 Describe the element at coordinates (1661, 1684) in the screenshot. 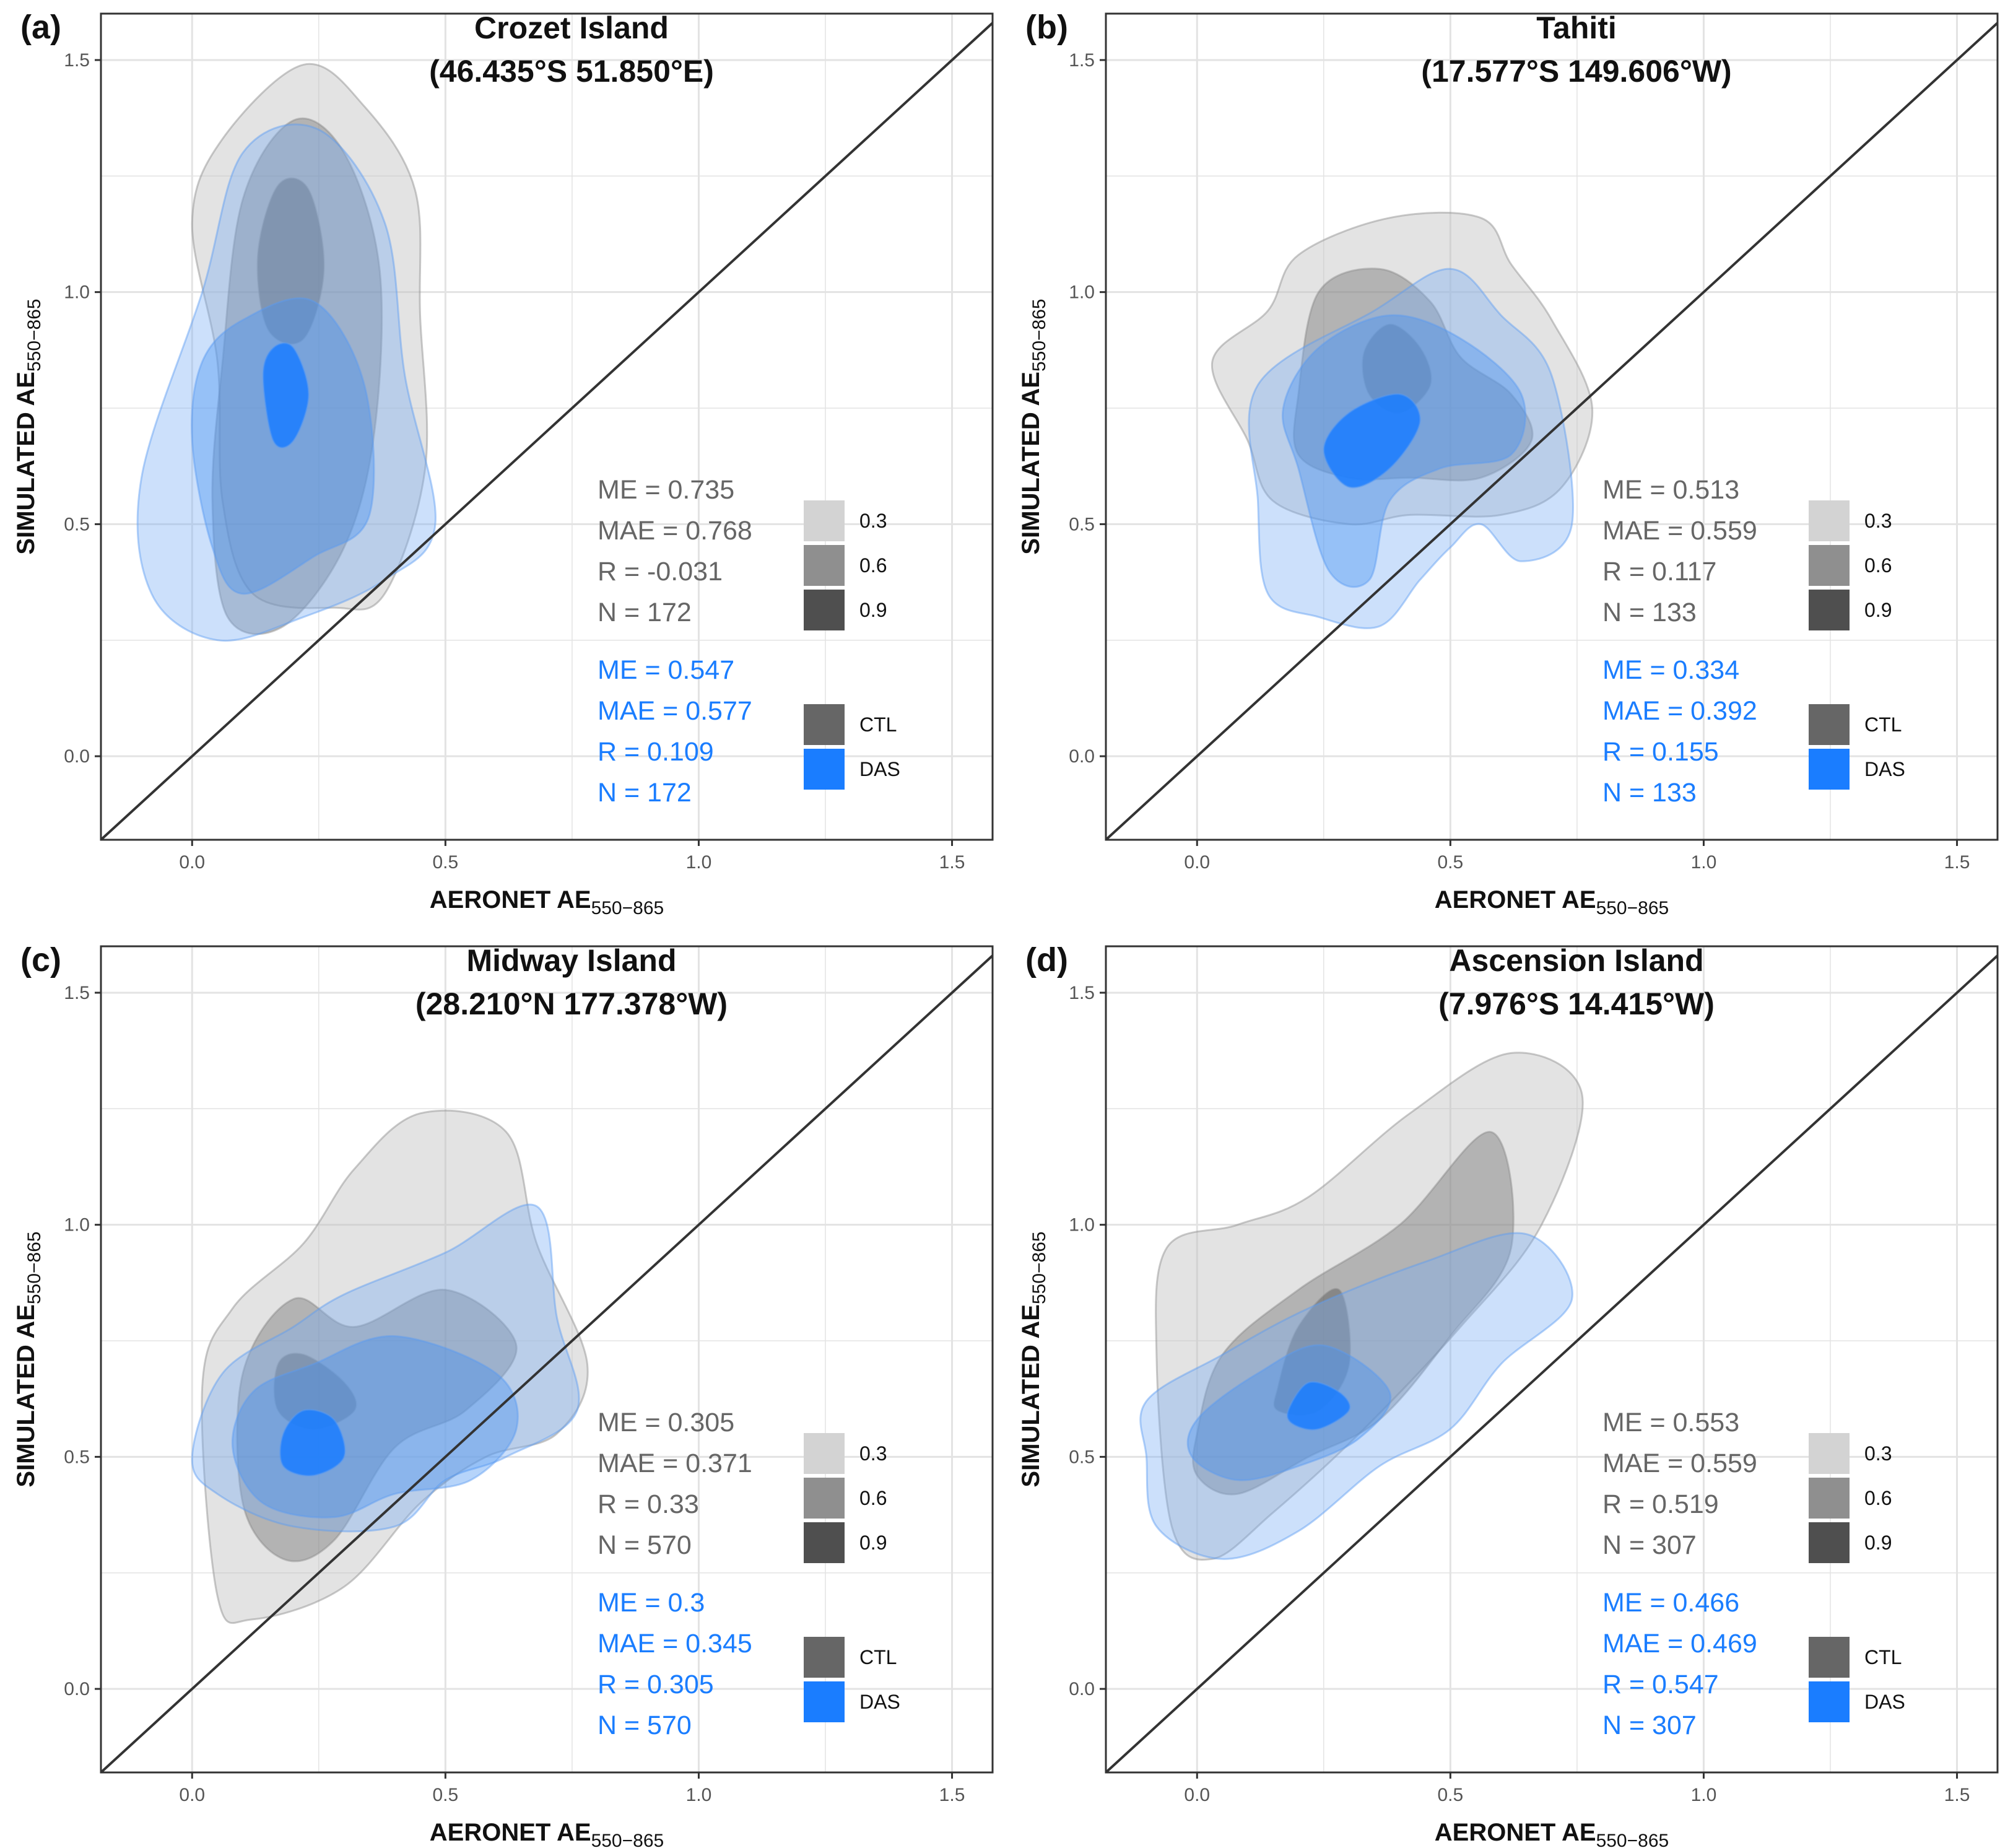

I see `das-stat-line: R = 0.547` at that location.